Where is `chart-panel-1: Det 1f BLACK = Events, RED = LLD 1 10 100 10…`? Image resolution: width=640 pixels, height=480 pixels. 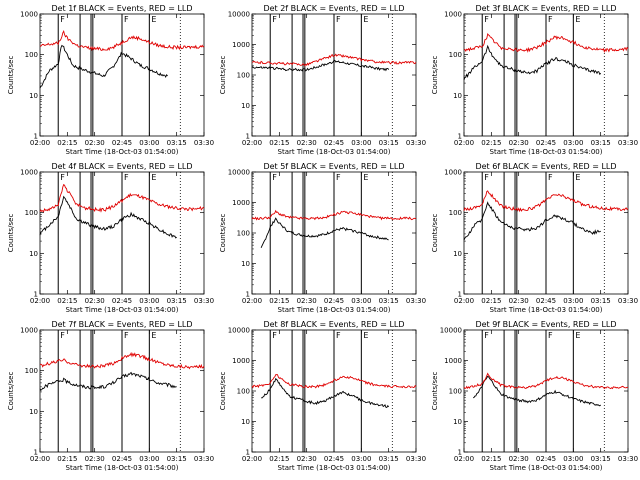 chart-panel-1: Det 1f BLACK = Events, RED = LLD 1 10 100 10… is located at coordinates (110, 80).